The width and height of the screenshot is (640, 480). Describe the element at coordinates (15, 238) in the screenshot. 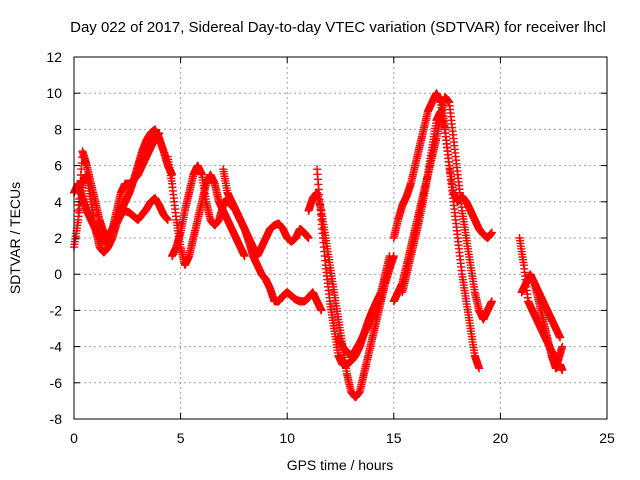

I see `y-axis-label: SDTVAR / TECUs` at that location.